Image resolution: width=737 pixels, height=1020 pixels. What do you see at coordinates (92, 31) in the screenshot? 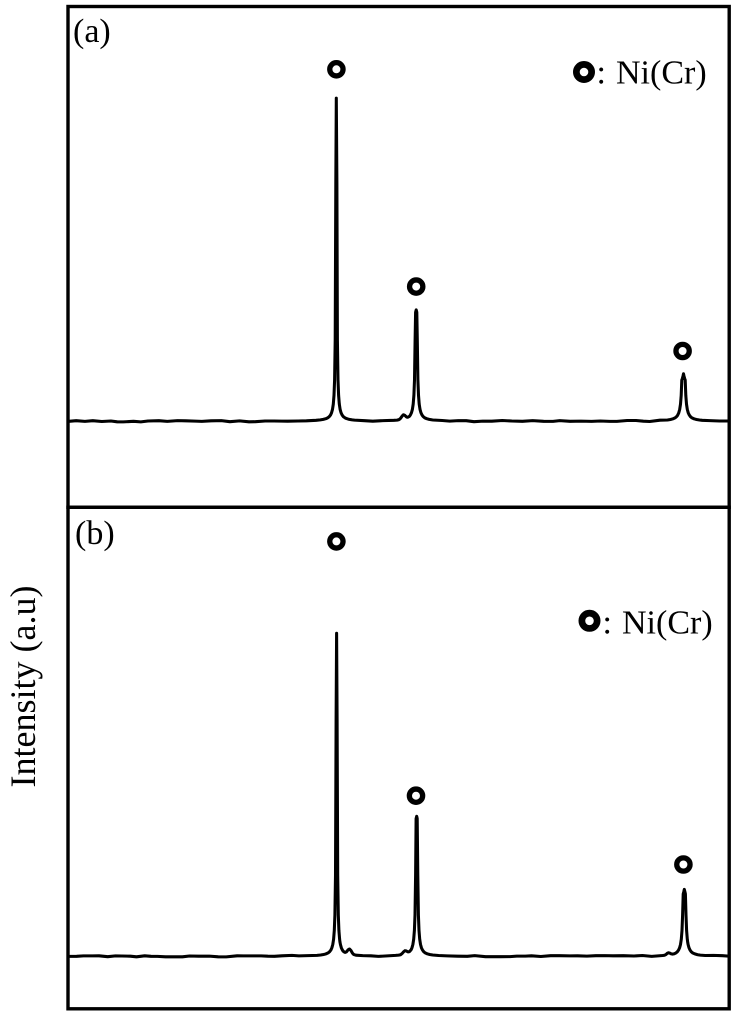
I see `svg-text: (a)` at bounding box center [92, 31].